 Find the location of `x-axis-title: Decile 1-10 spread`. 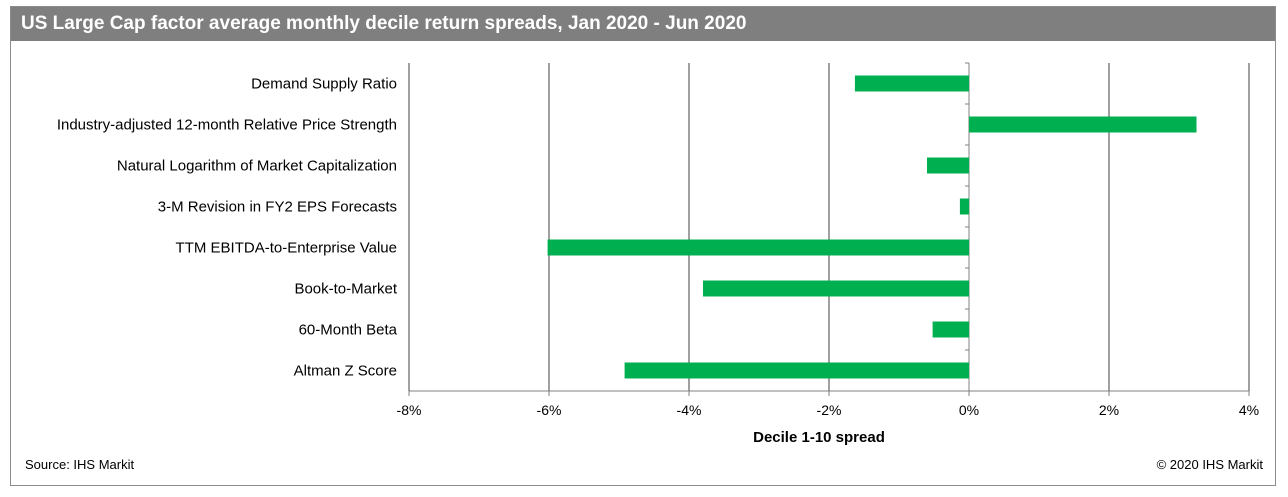

x-axis-title: Decile 1-10 spread is located at coordinates (819, 437).